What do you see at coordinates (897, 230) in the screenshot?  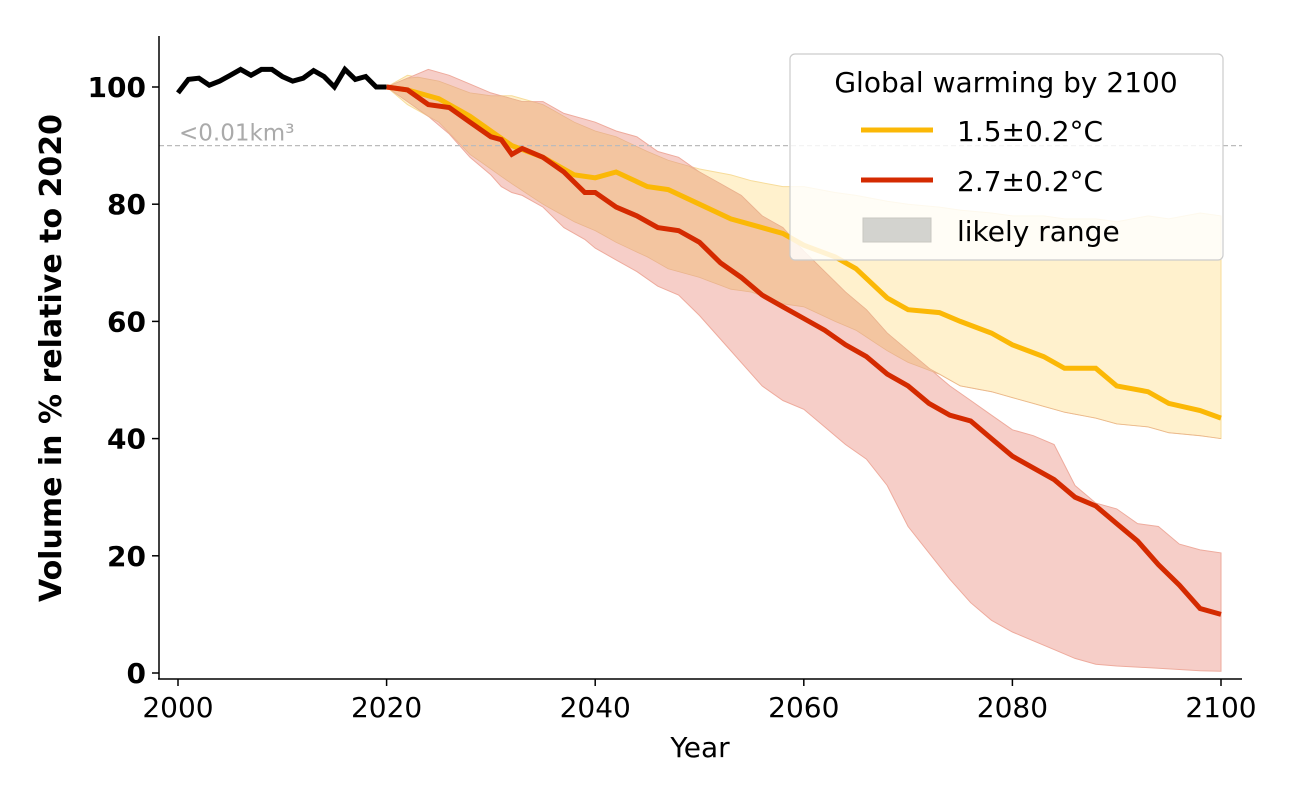 I see `legend-swatch-likely-range` at bounding box center [897, 230].